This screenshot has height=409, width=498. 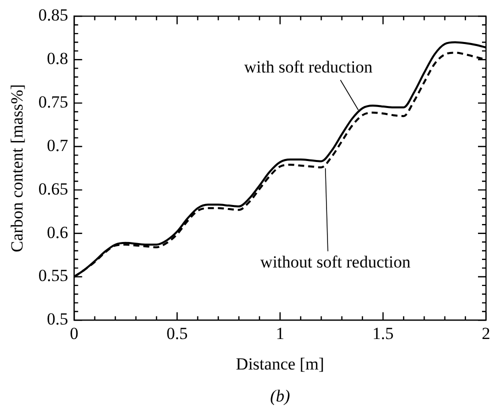 What do you see at coordinates (57, 232) in the screenshot?
I see `y-tick-label: 0.6` at bounding box center [57, 232].